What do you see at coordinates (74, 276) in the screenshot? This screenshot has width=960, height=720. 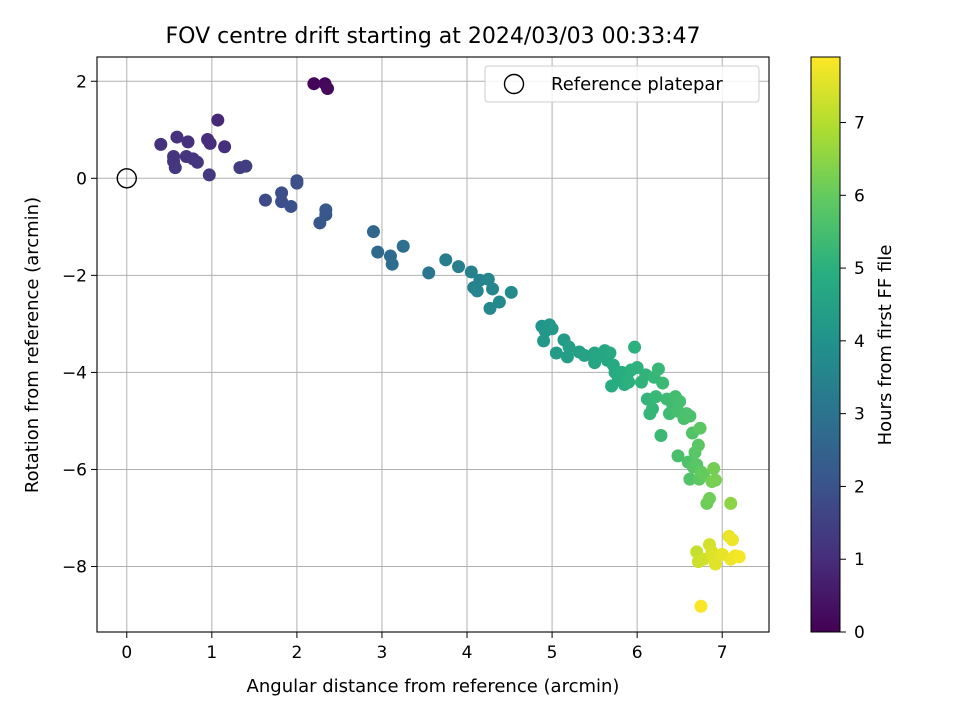 I see `y-tick-label: −2` at bounding box center [74, 276].